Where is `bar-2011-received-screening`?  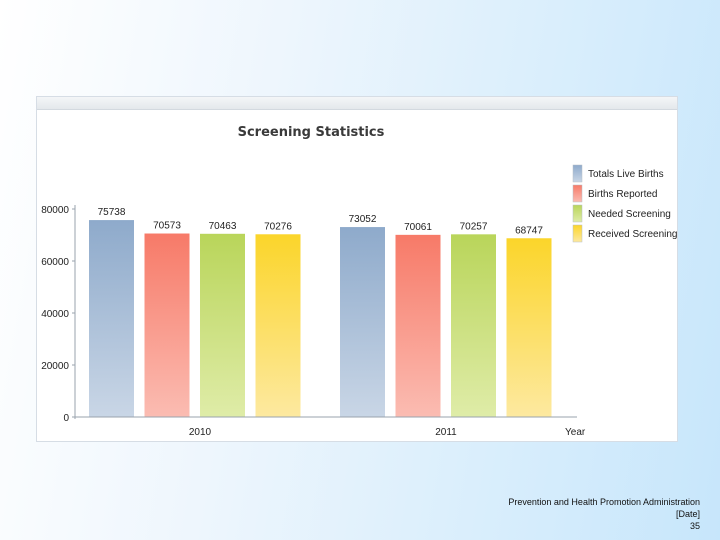
bar-2011-received-screening is located at coordinates (529, 327).